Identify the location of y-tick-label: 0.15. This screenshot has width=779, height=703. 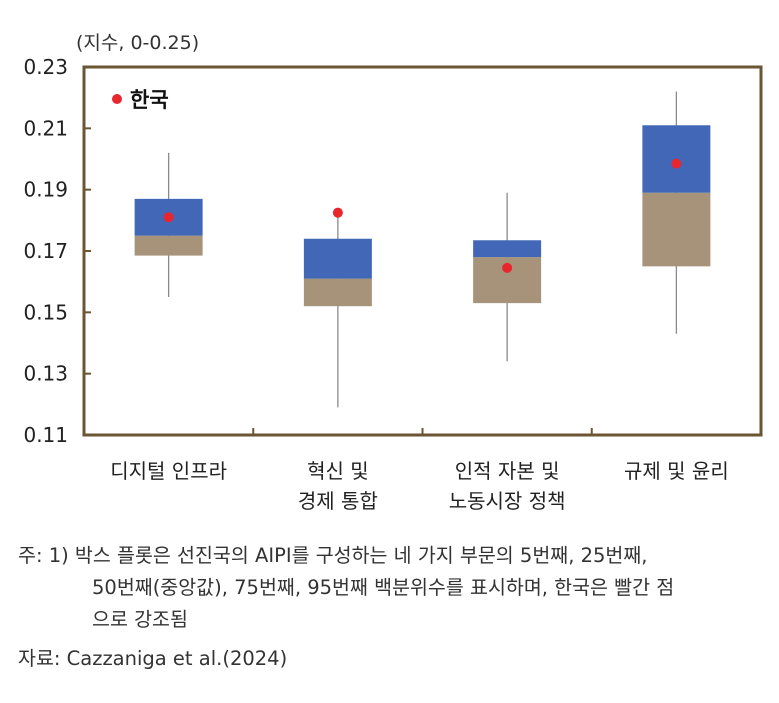
(45, 312).